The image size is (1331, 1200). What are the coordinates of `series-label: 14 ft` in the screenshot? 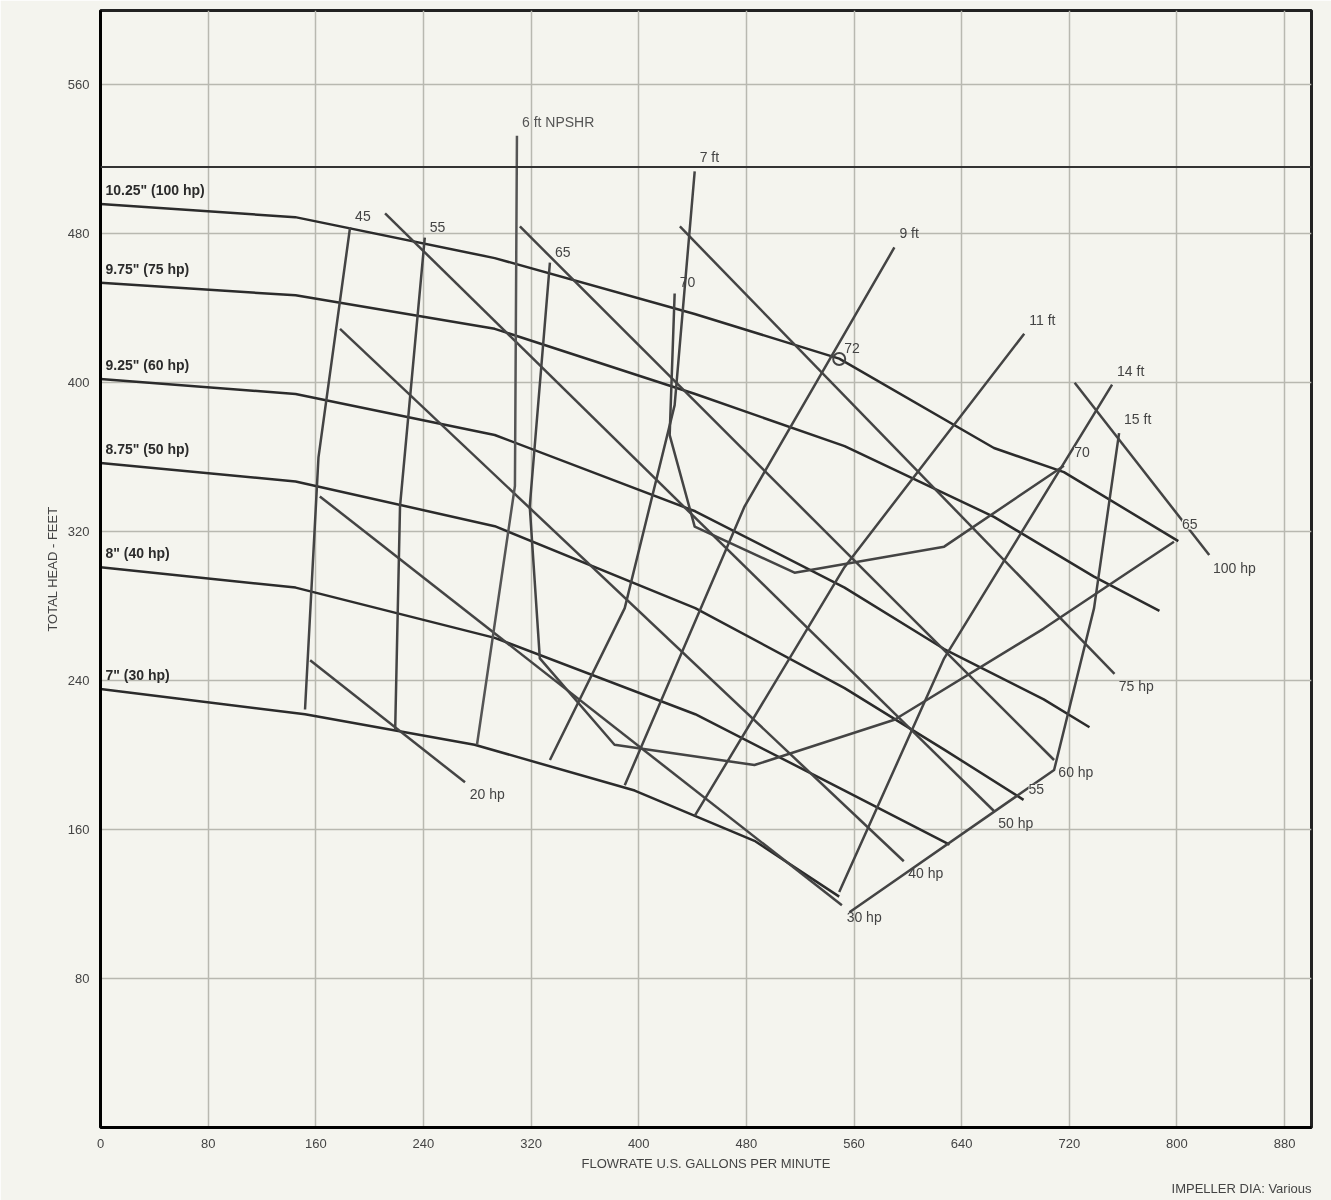 It's located at (1131, 370).